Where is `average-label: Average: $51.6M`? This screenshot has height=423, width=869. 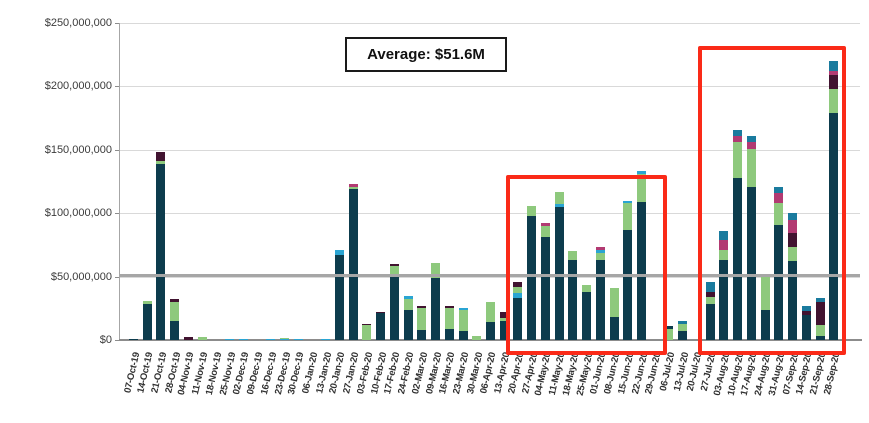 average-label: Average: $51.6M is located at coordinates (426, 54).